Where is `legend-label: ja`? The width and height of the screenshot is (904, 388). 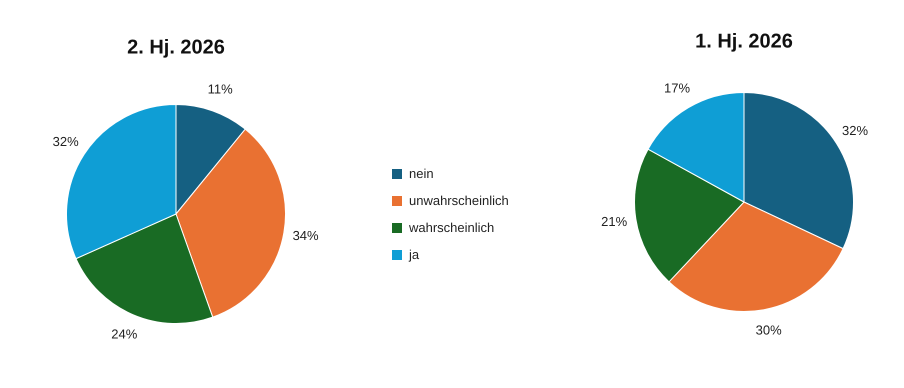
legend-label: ja is located at coordinates (414, 254).